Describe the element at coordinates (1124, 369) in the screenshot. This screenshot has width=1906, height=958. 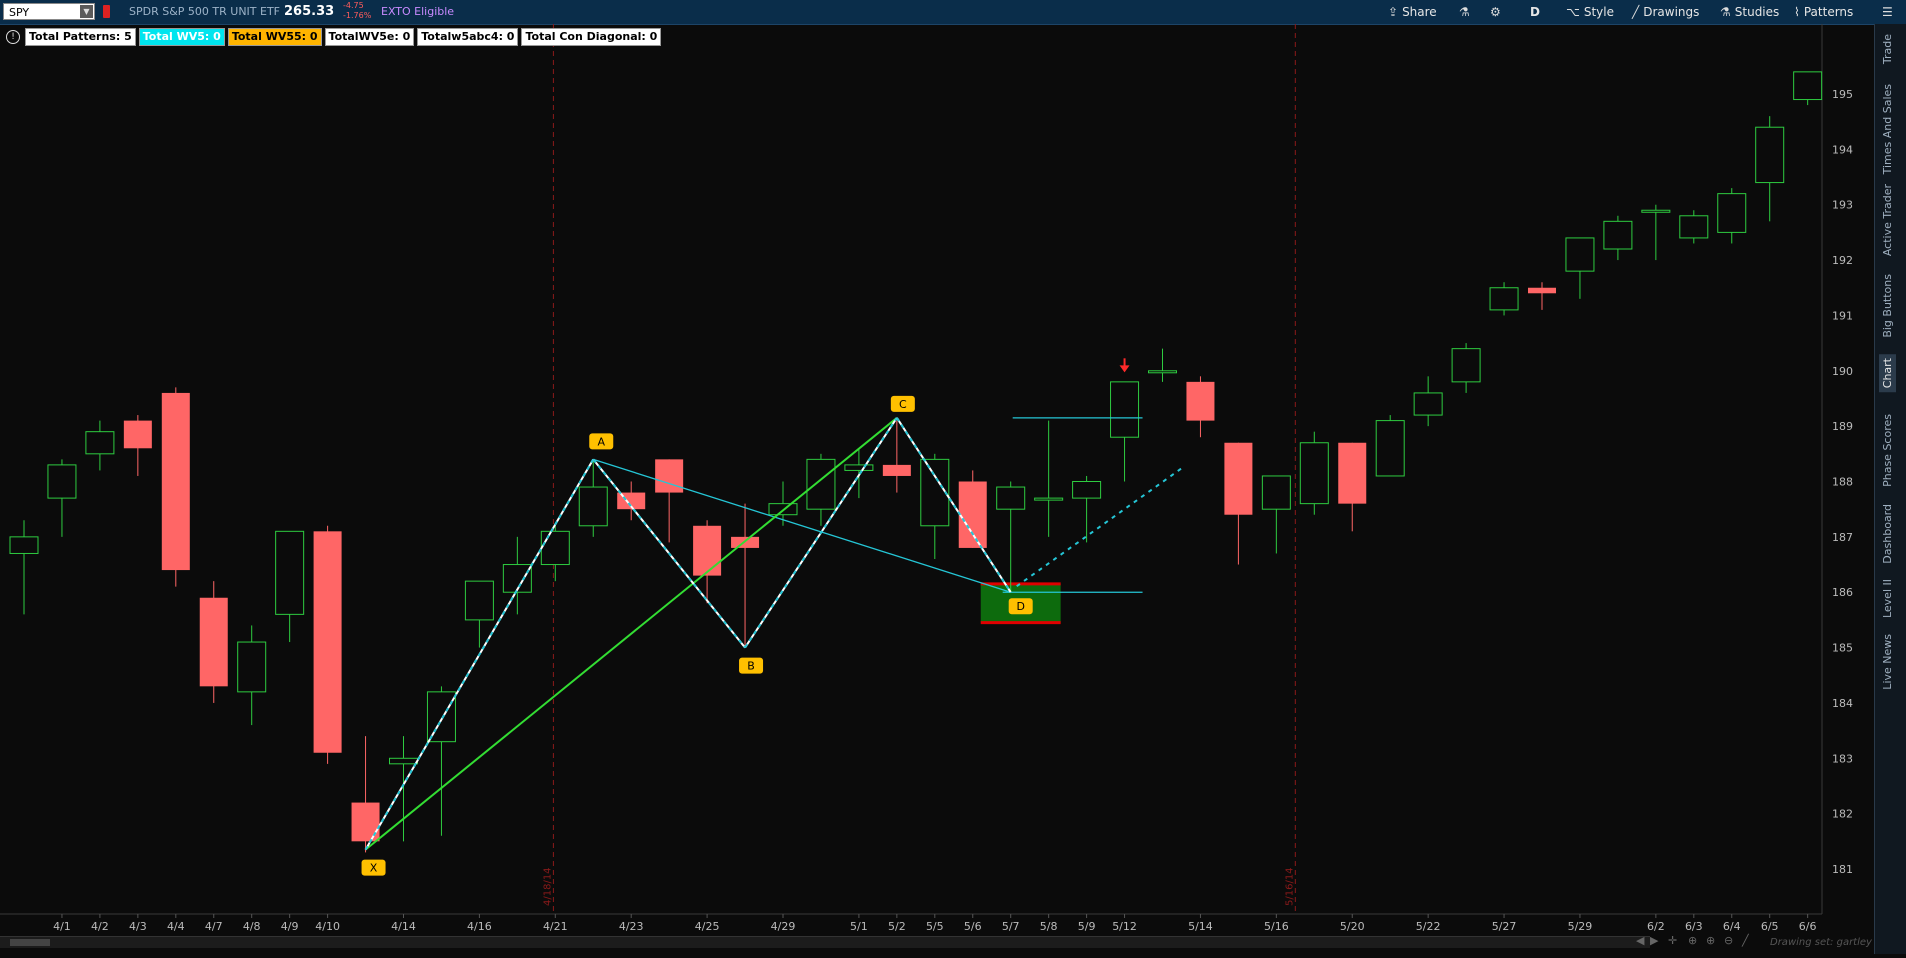
I see `sell-arrow-icon` at that location.